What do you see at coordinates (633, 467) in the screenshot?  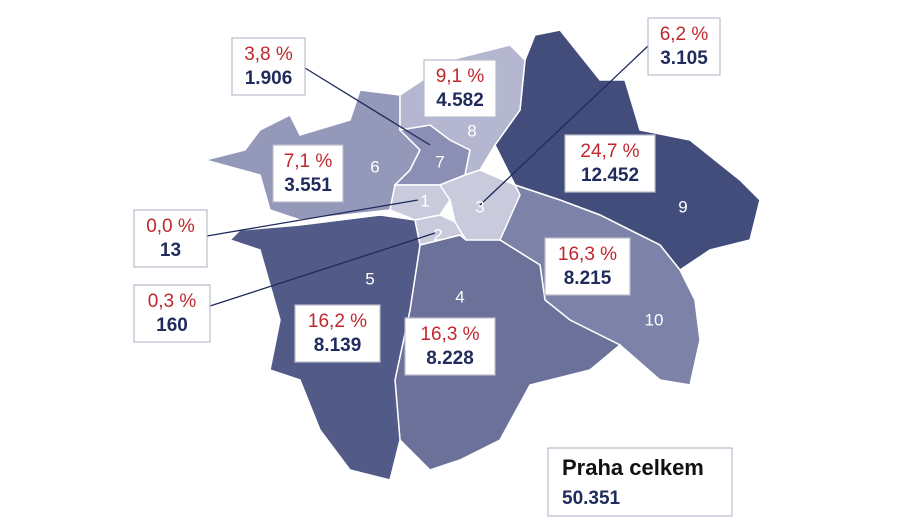 I see `total-label: Praha celkem` at bounding box center [633, 467].